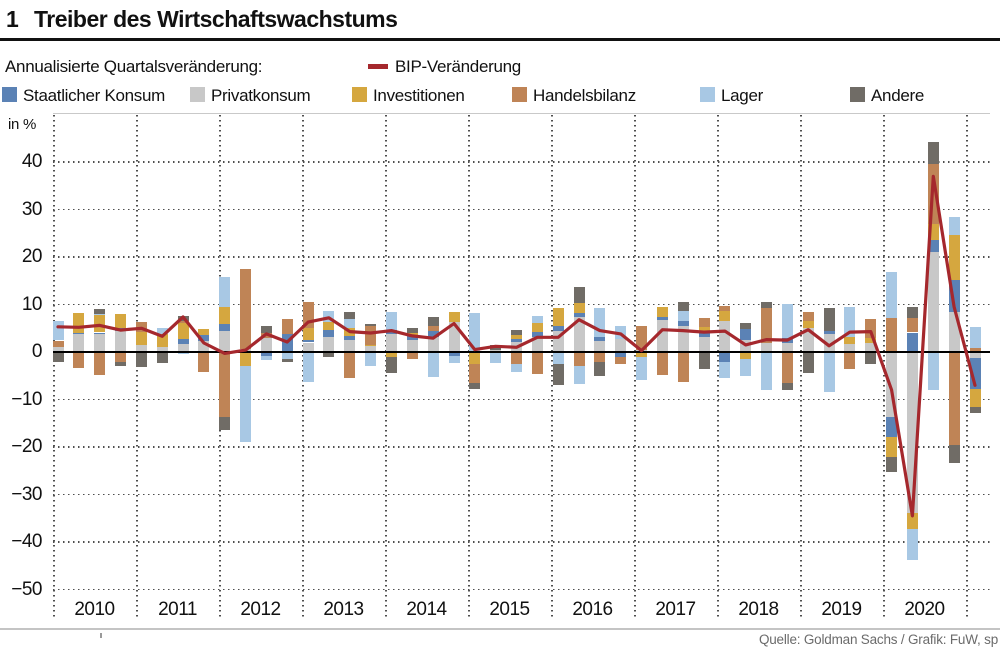  What do you see at coordinates (32, 304) in the screenshot?
I see `y-tick-label: 10` at bounding box center [32, 304].